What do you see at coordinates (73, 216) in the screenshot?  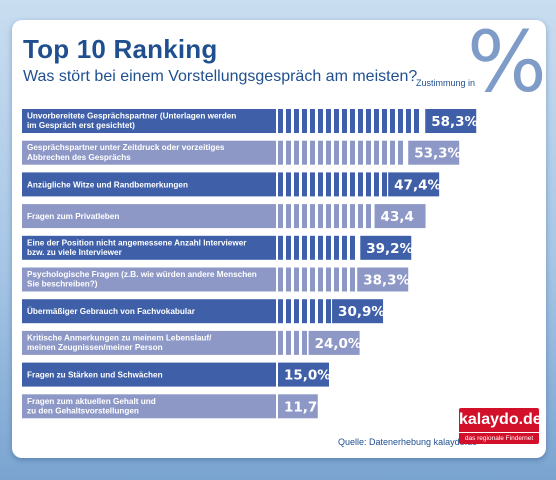 I see `category-label: Fragen zum Privatleben` at bounding box center [73, 216].